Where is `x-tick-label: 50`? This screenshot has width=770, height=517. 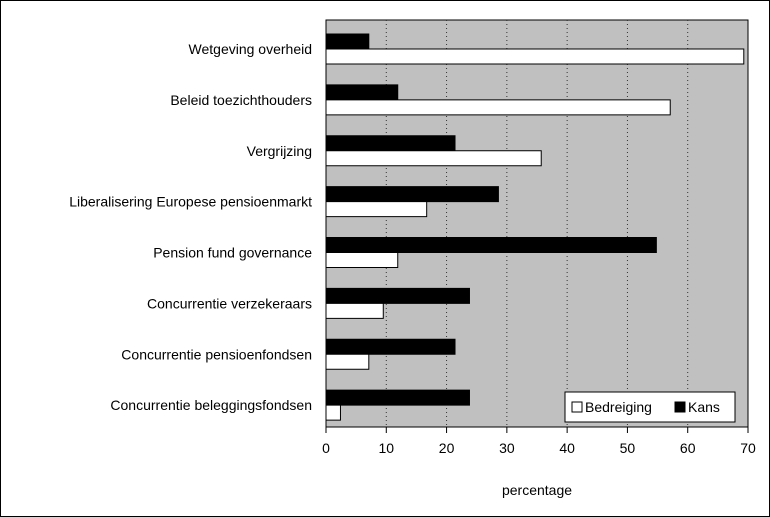 x-tick-label: 50 is located at coordinates (628, 448).